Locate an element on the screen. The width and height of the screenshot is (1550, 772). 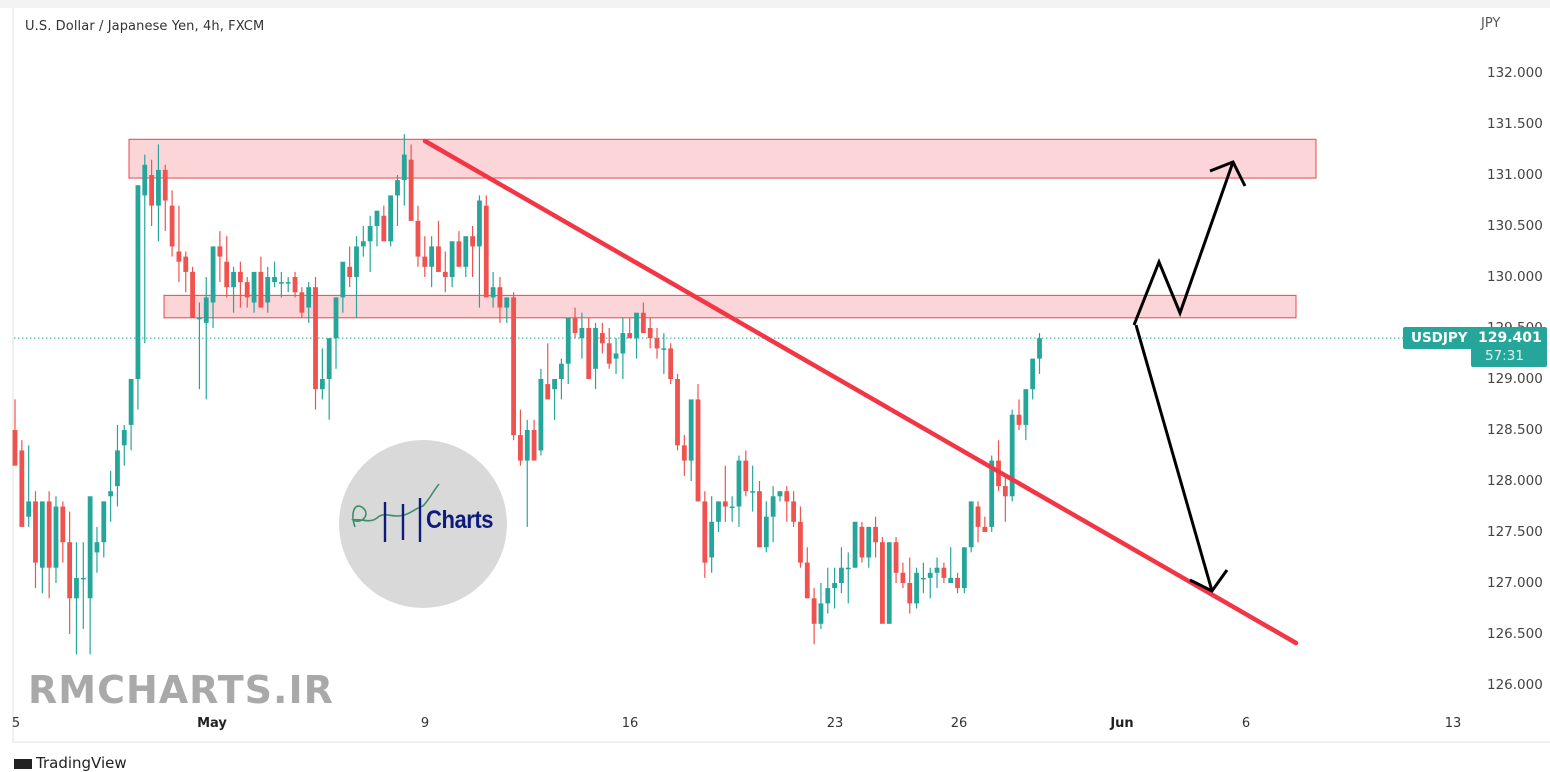
time-axis-label: 16 is located at coordinates (630, 723).